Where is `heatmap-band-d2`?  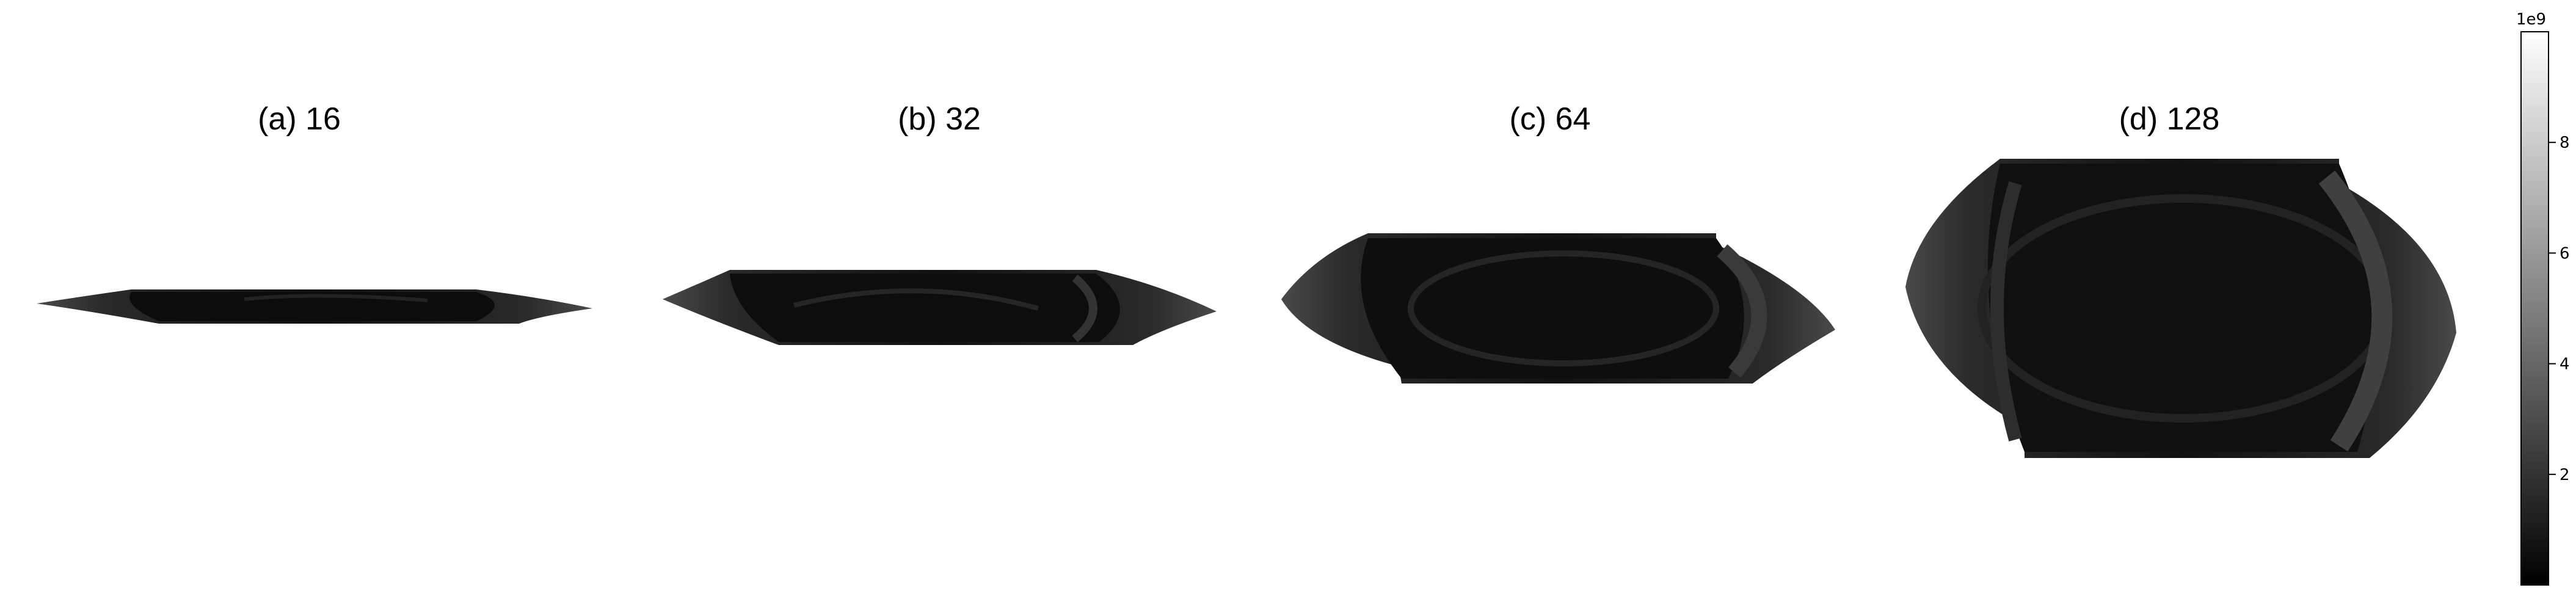 heatmap-band-d2 is located at coordinates (2006, 311).